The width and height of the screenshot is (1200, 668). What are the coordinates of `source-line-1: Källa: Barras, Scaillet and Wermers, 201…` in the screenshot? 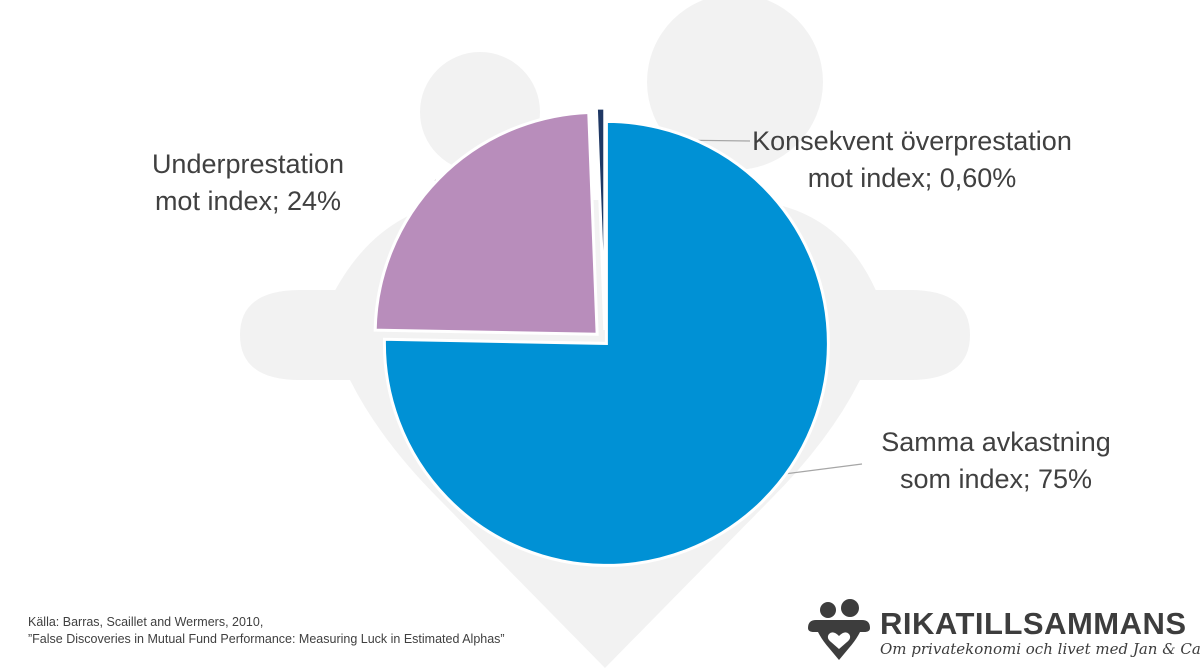 It's located at (146, 622).